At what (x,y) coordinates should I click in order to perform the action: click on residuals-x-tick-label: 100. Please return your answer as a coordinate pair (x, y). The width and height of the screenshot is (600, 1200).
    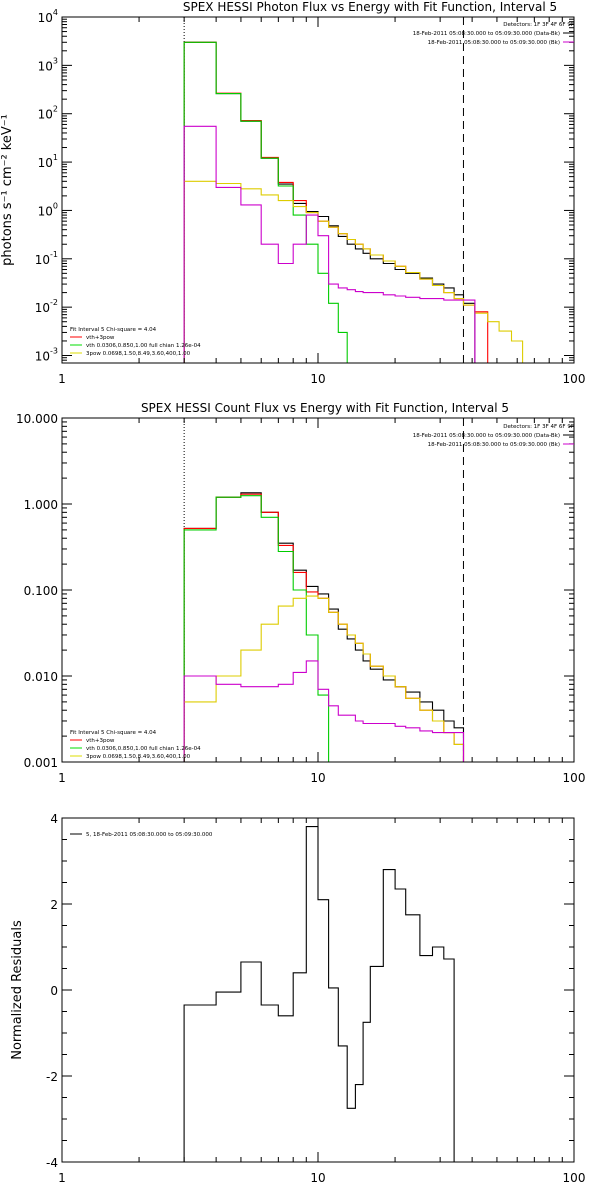
    Looking at the image, I should click on (574, 1178).